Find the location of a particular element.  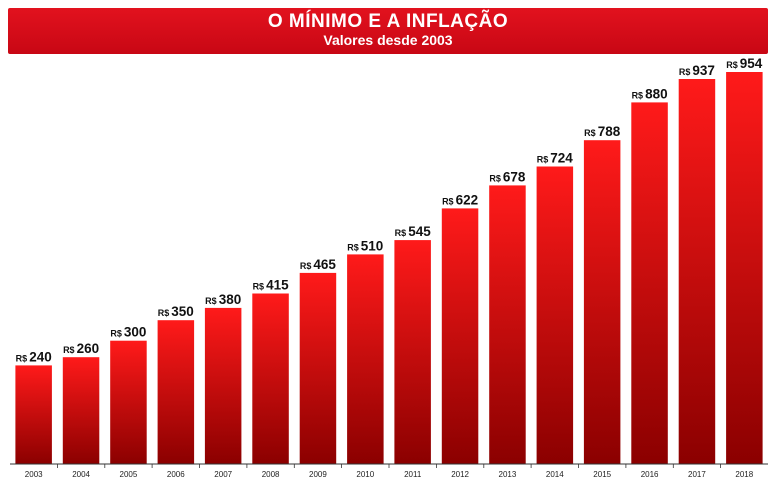

bar-2018 is located at coordinates (744, 268).